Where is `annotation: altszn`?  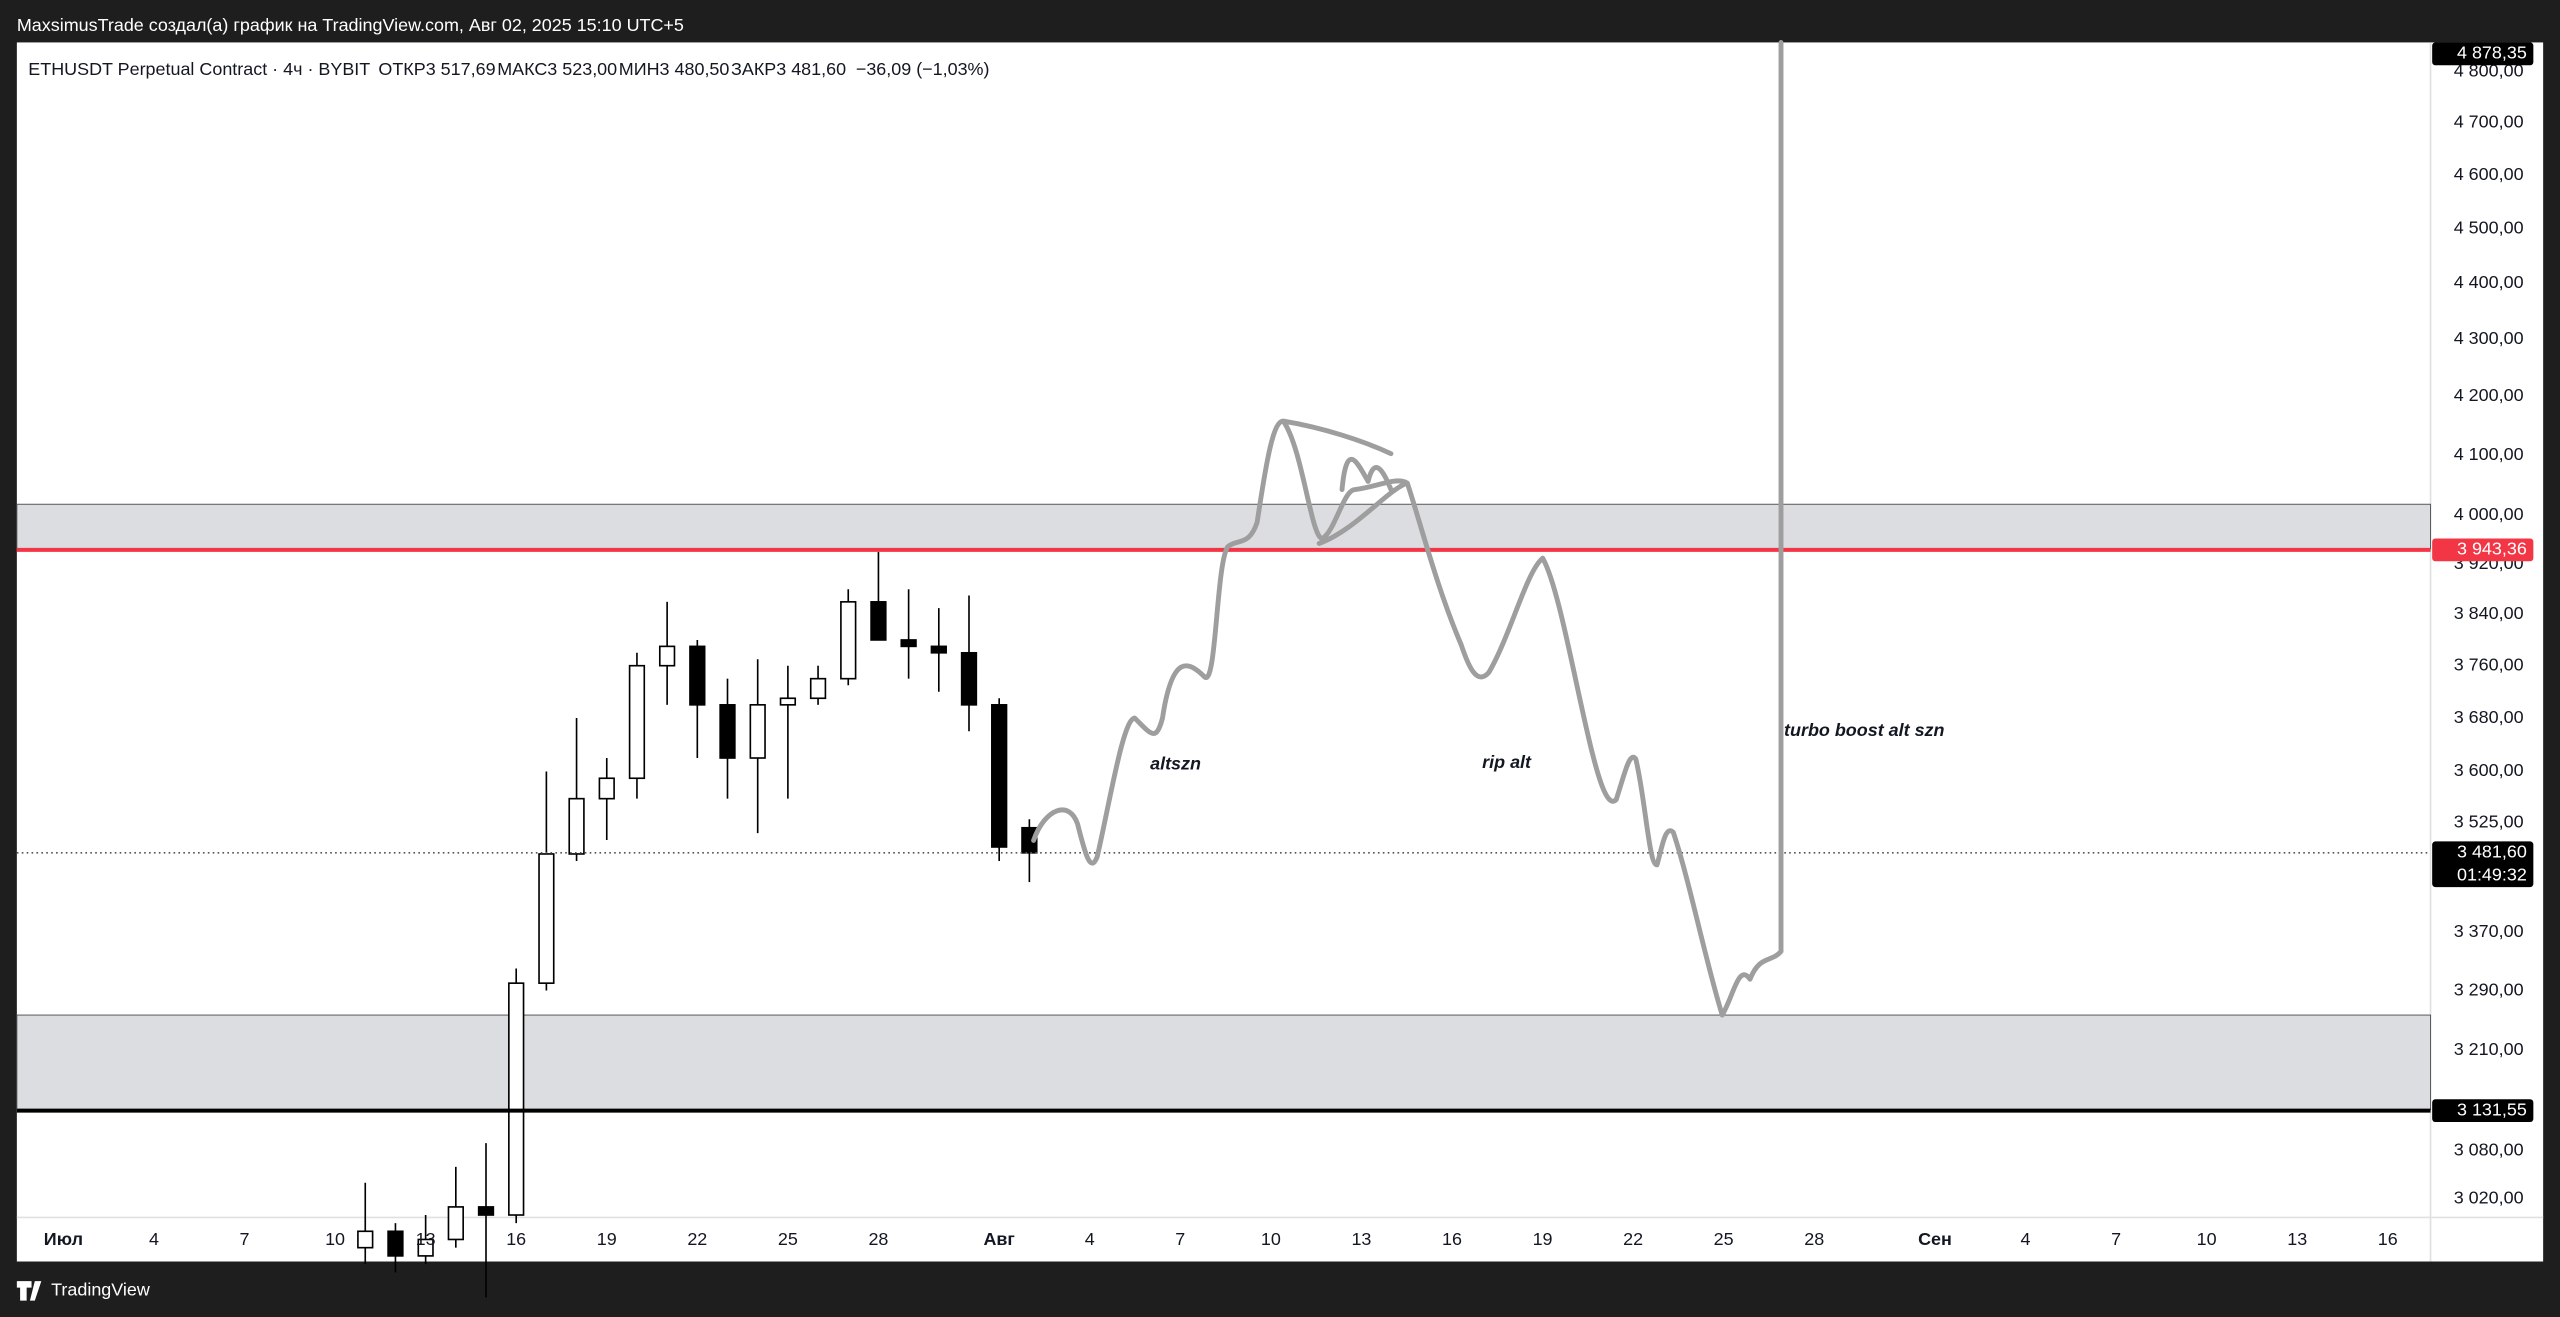 annotation: altszn is located at coordinates (1175, 763).